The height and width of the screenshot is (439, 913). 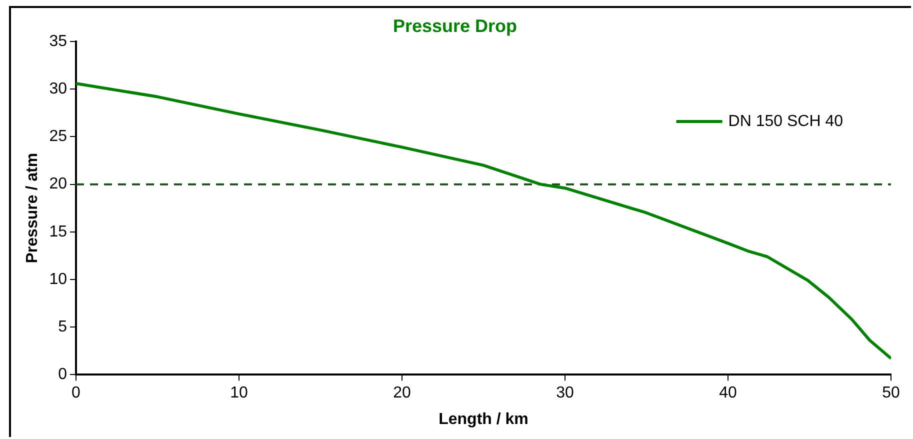 I want to click on x-axis-title: Length / km, so click(x=483, y=419).